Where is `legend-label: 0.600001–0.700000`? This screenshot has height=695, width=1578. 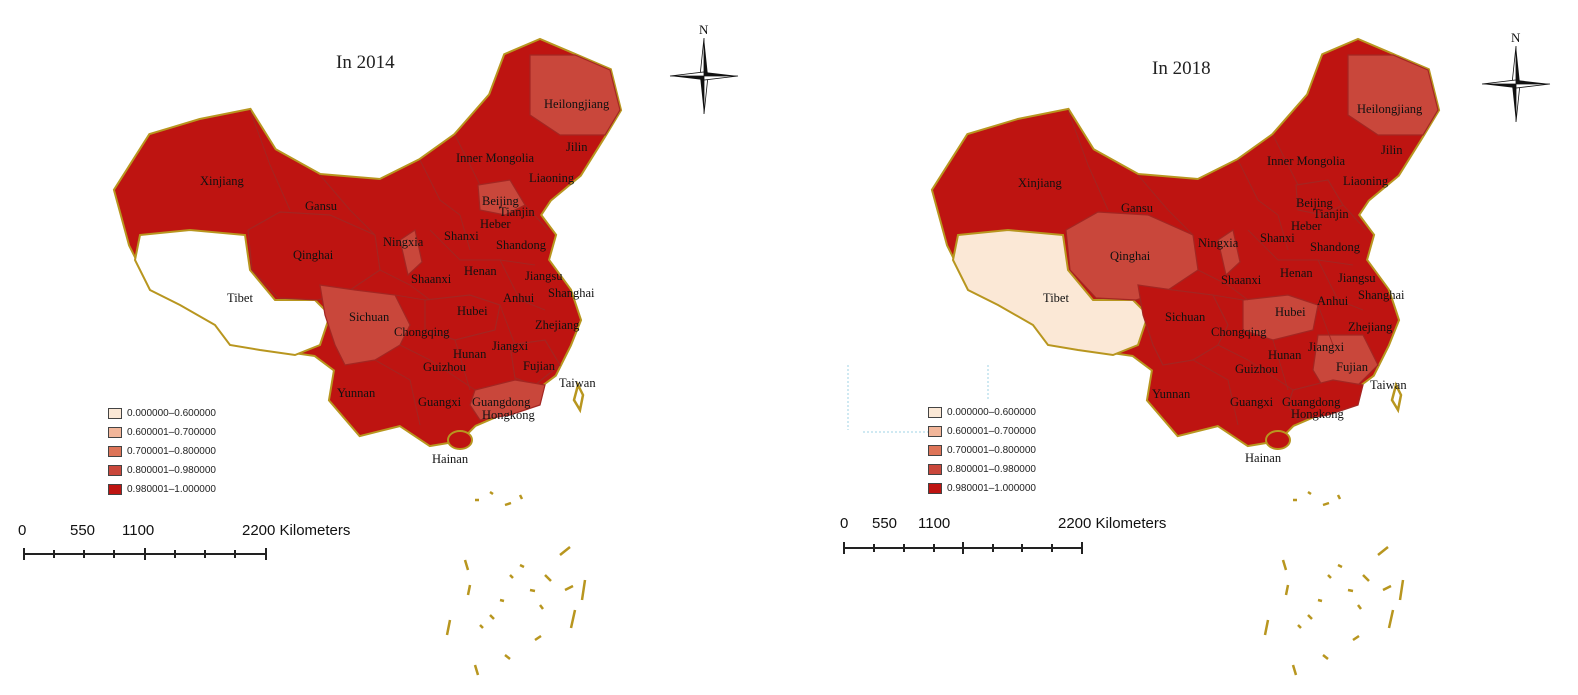
legend-label: 0.600001–0.700000 is located at coordinates (171, 432).